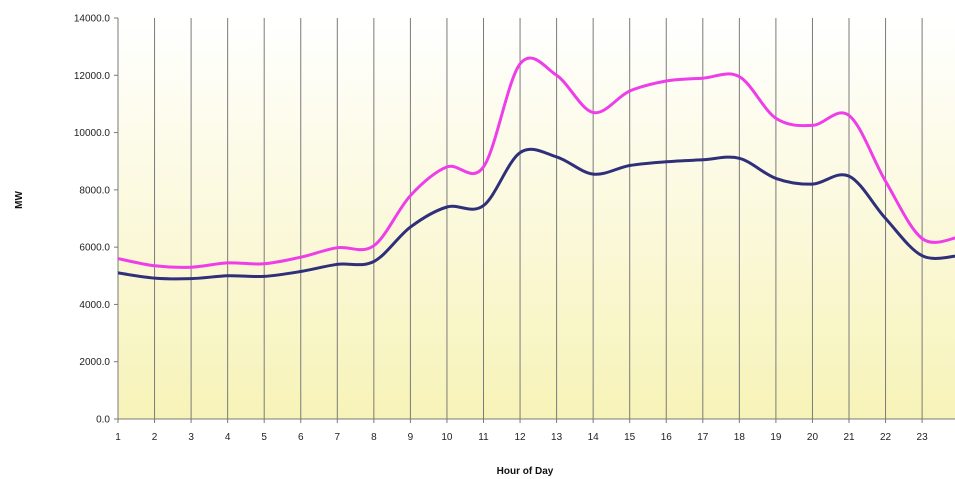  What do you see at coordinates (118, 437) in the screenshot?
I see `x-tick-label: 1` at bounding box center [118, 437].